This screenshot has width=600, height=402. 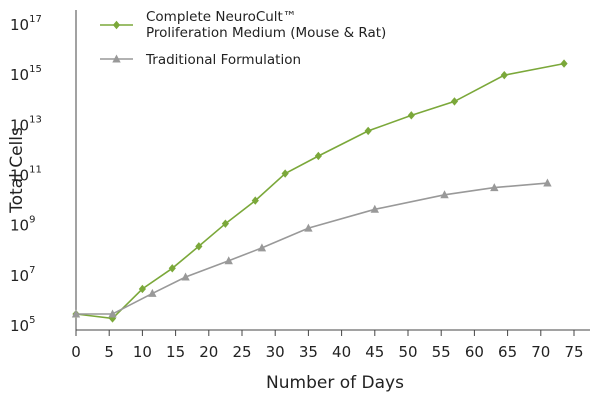 I want to click on x-tick-label: 10, so click(x=142, y=352).